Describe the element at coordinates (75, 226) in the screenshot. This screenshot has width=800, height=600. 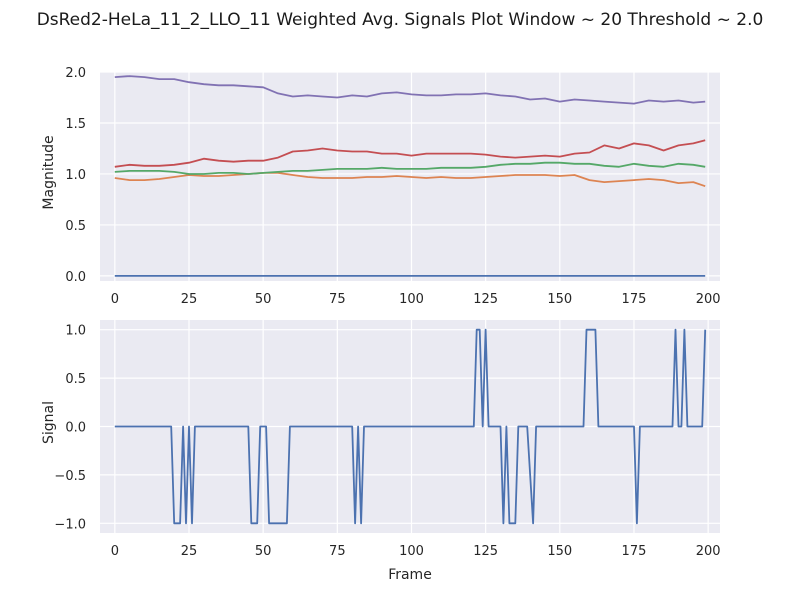
I see `magnitude-ytick-label: 0.5` at that location.